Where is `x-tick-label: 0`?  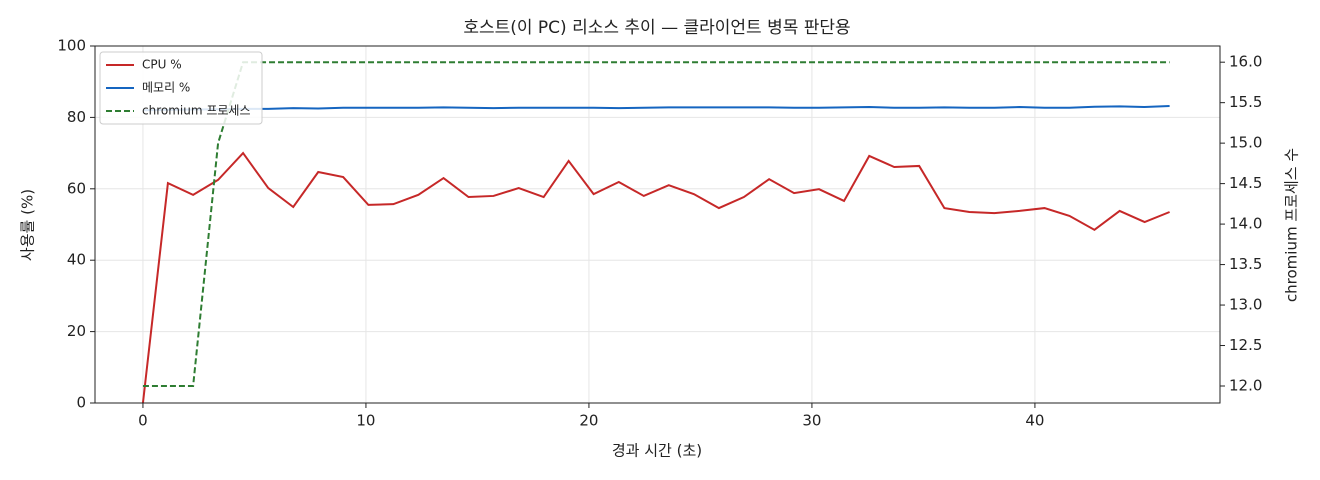
x-tick-label: 0 is located at coordinates (143, 421).